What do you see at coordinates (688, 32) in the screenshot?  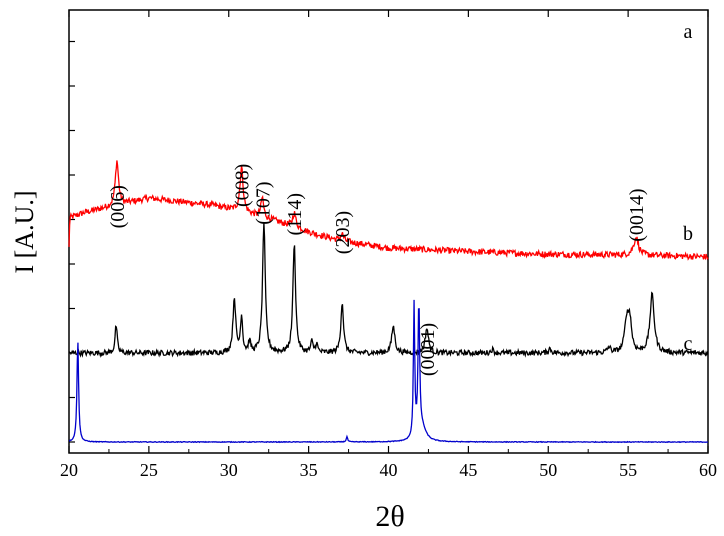 I see `series-label-a: a` at bounding box center [688, 32].